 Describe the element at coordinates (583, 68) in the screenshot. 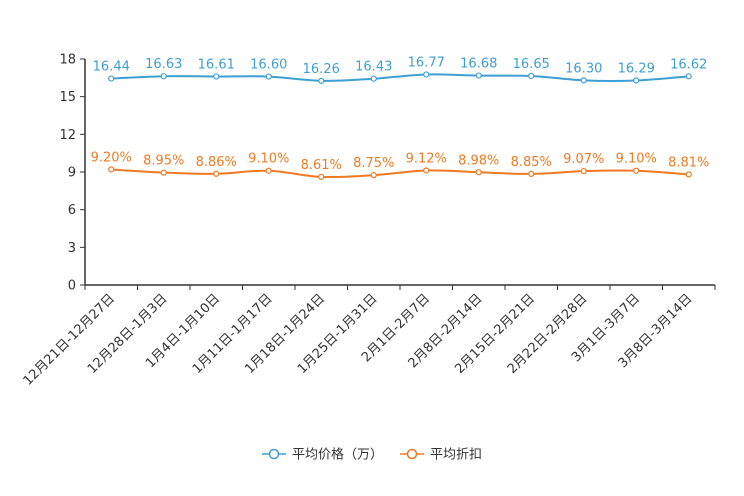

I see `data-label: 16.30` at that location.